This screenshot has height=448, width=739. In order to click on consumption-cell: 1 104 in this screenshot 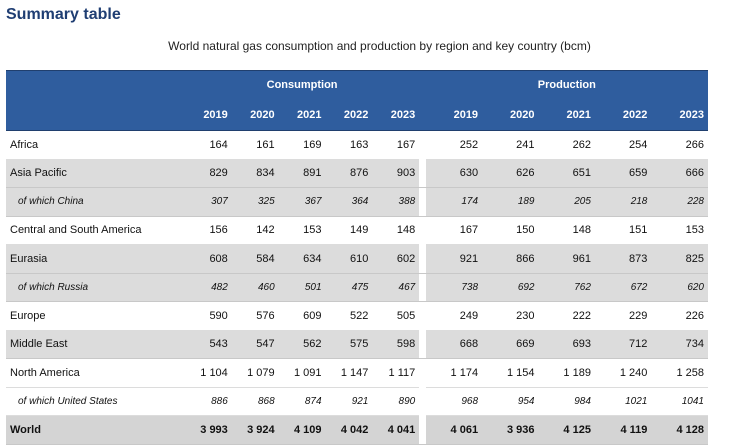, I will do `click(208, 373)`.